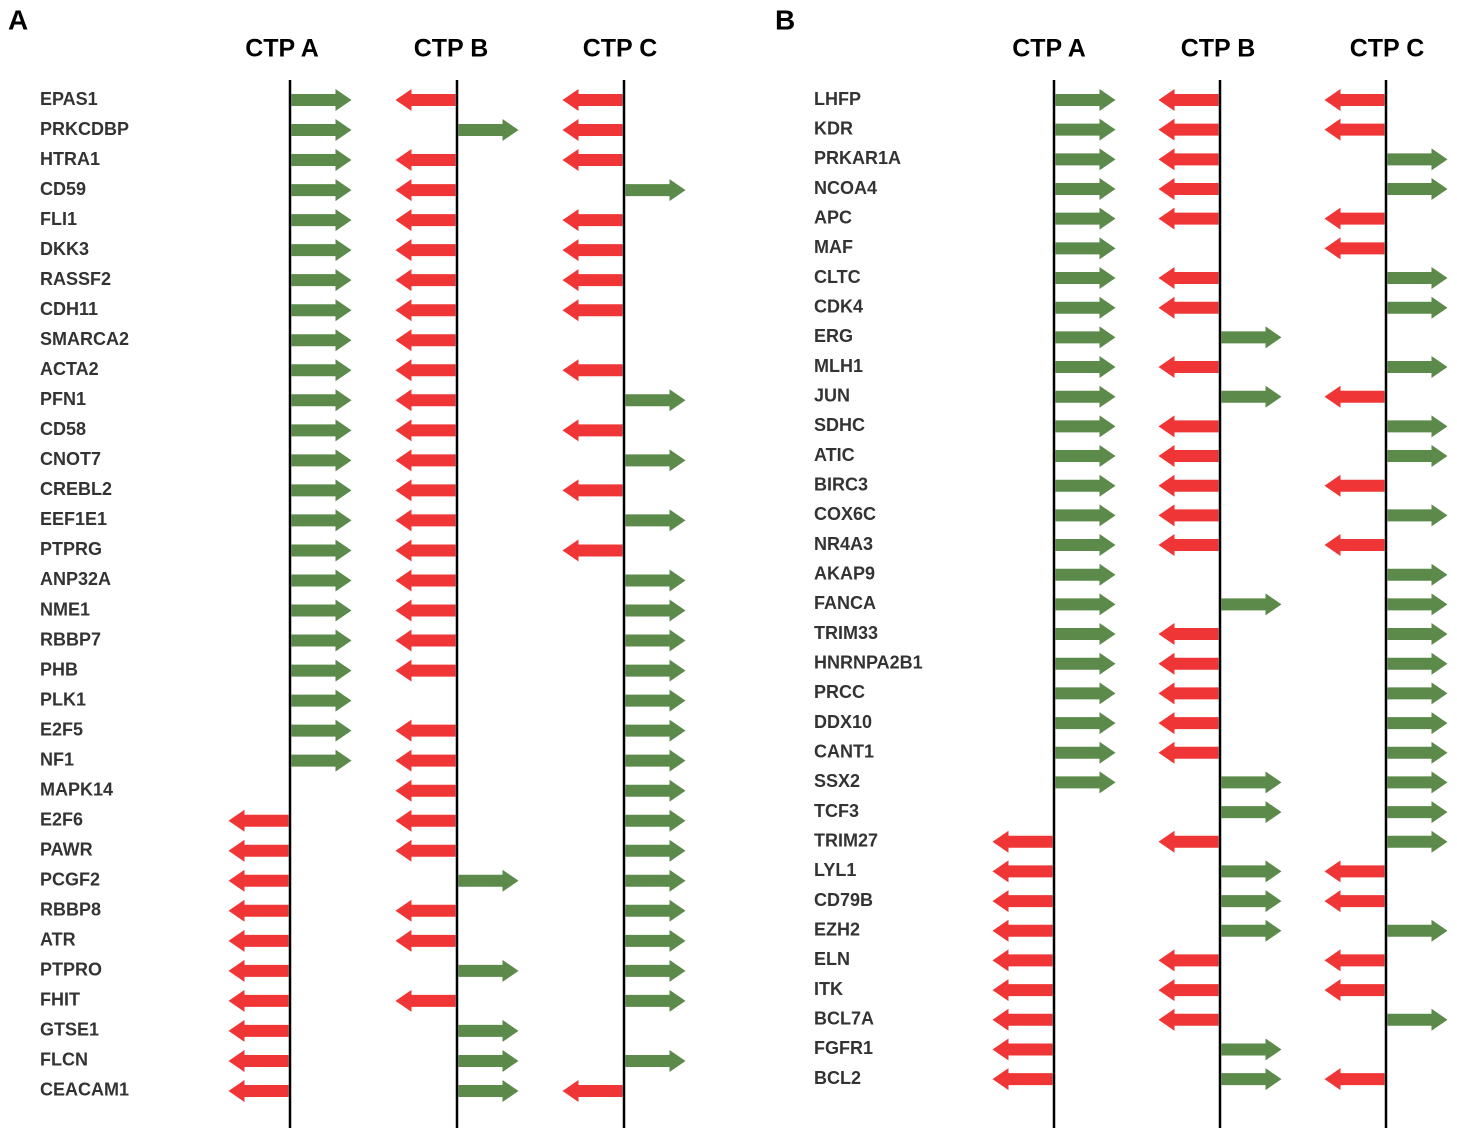 The height and width of the screenshot is (1128, 1457). What do you see at coordinates (84, 1090) in the screenshot?
I see `gene-label: CEACAM1` at bounding box center [84, 1090].